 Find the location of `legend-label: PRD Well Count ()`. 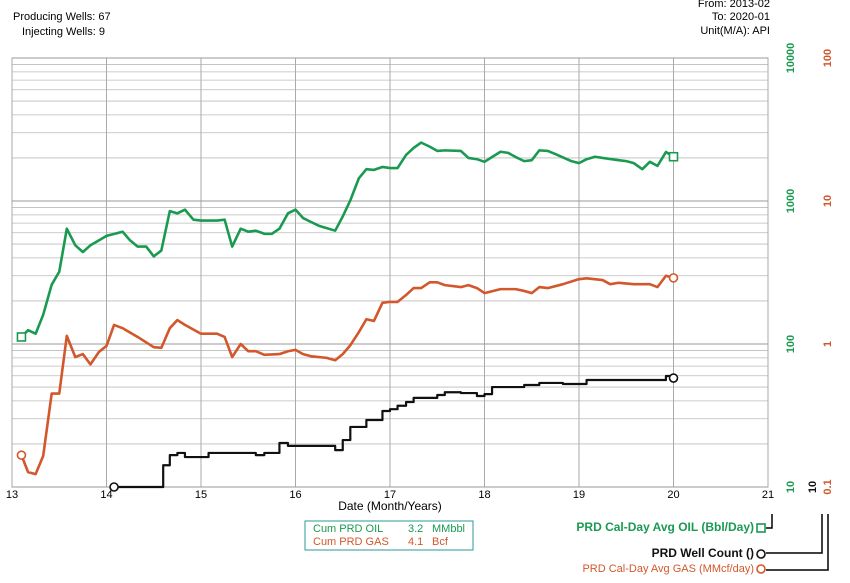

legend-label: PRD Well Count () is located at coordinates (703, 553).